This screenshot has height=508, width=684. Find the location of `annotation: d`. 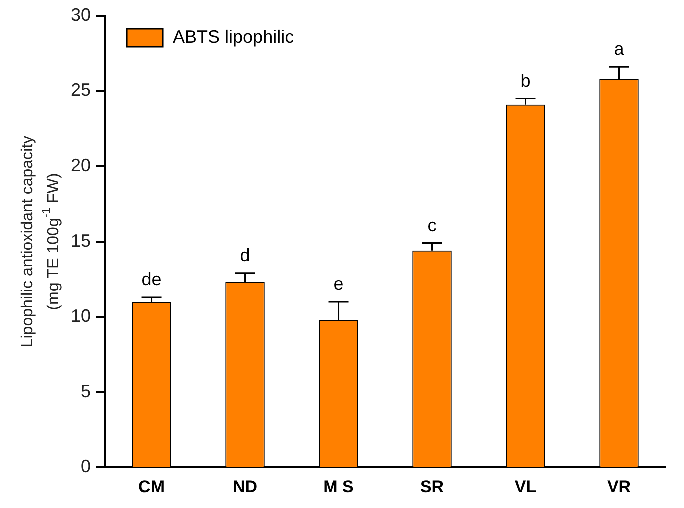

annotation: d is located at coordinates (245, 255).